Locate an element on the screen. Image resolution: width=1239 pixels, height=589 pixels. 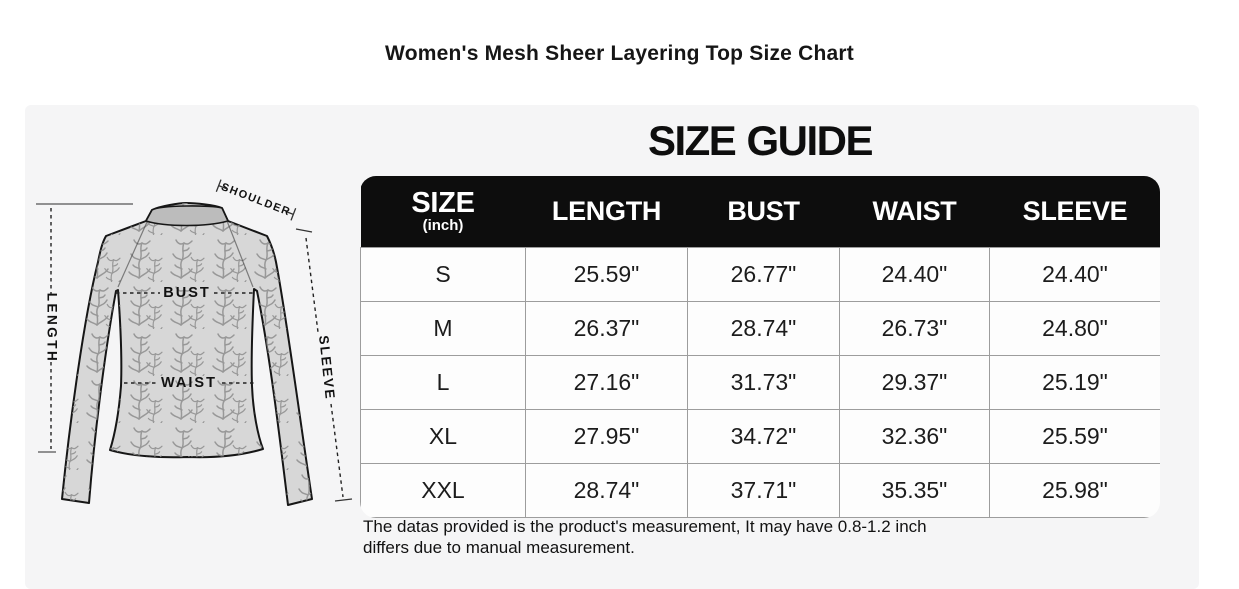
table-row-l: L 27.16" 31.73" 29.37" 25.19" is located at coordinates (760, 382).